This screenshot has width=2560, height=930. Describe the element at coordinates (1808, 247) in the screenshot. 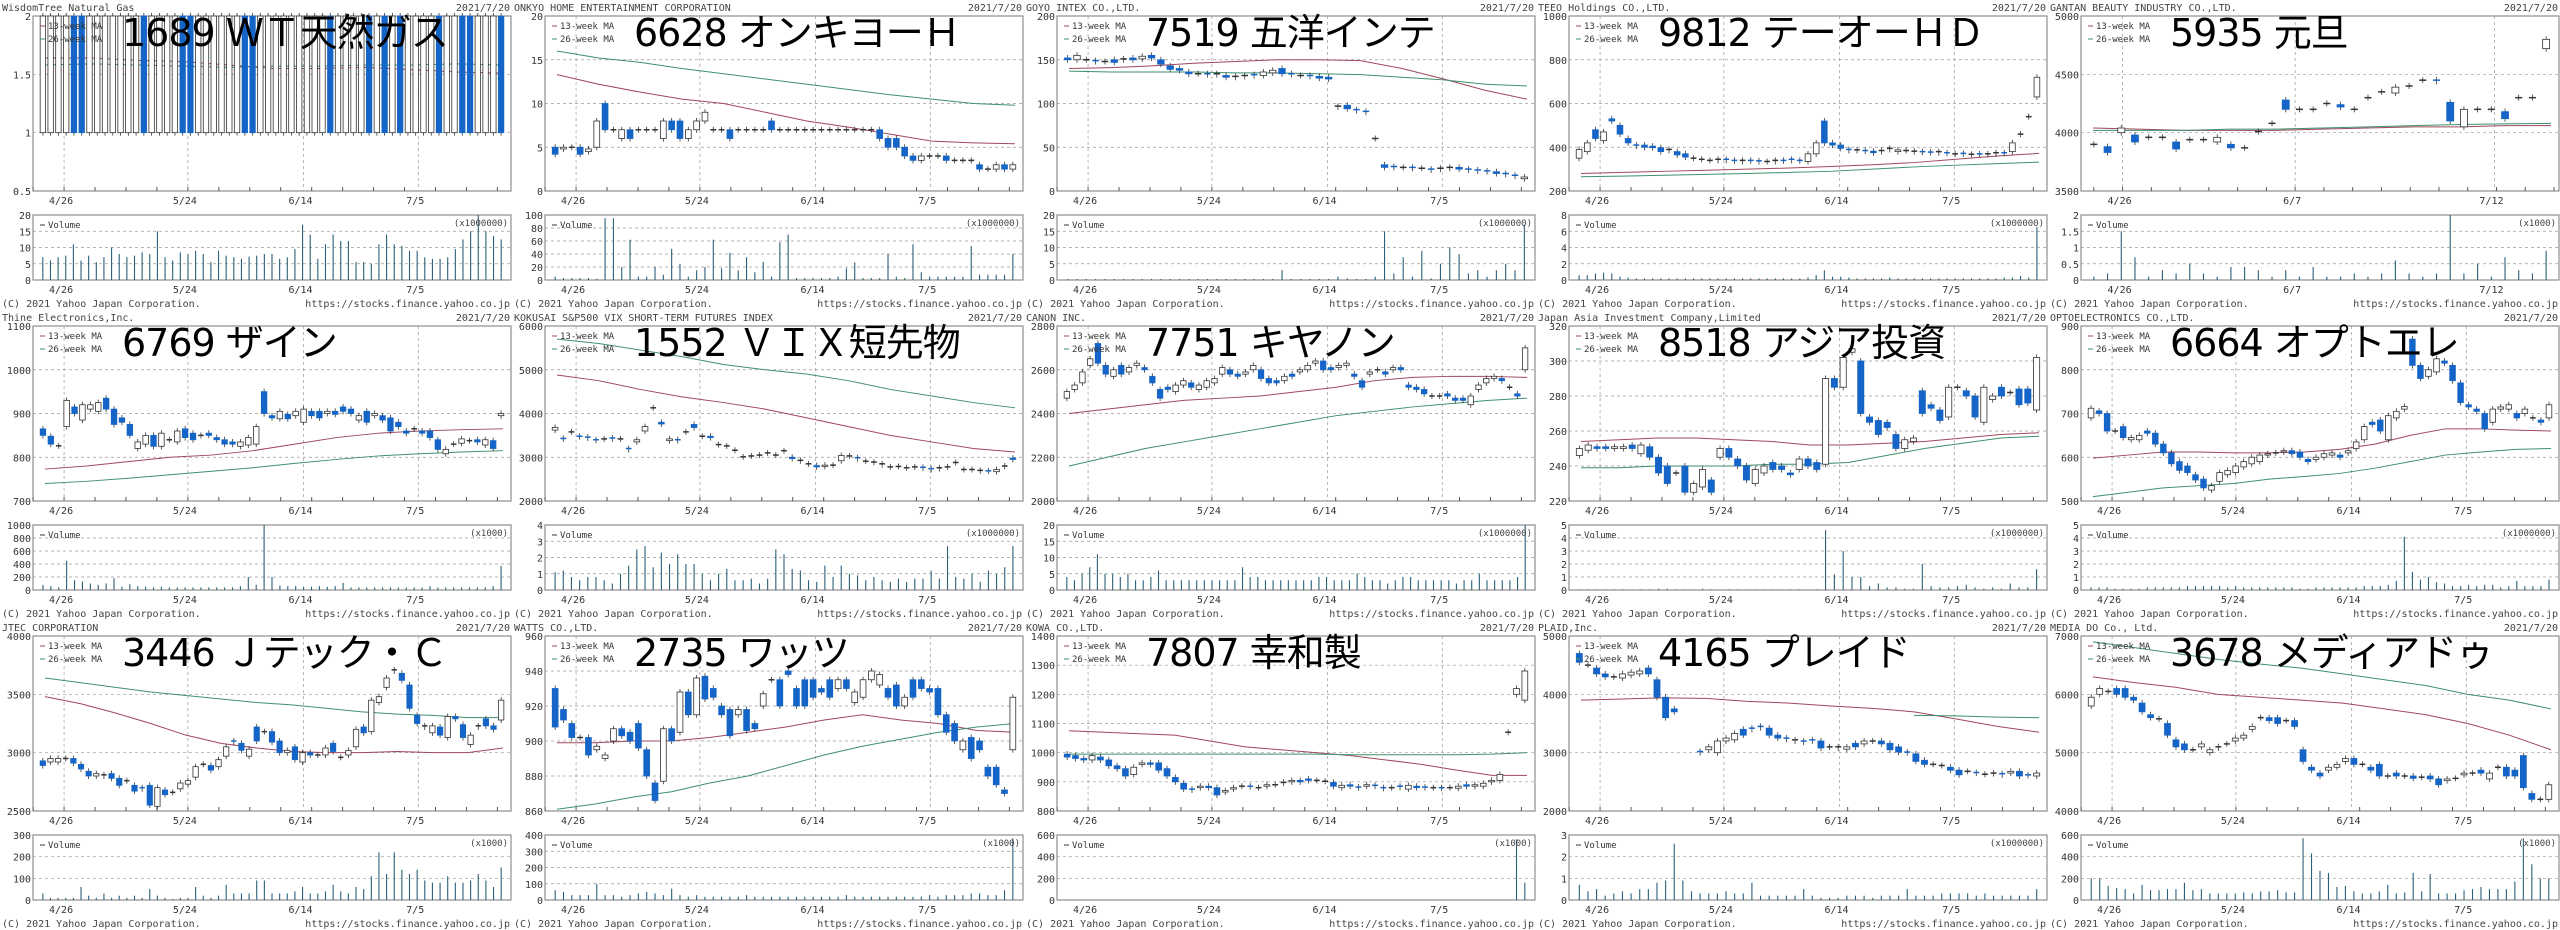

I see `volume-plot-area` at that location.